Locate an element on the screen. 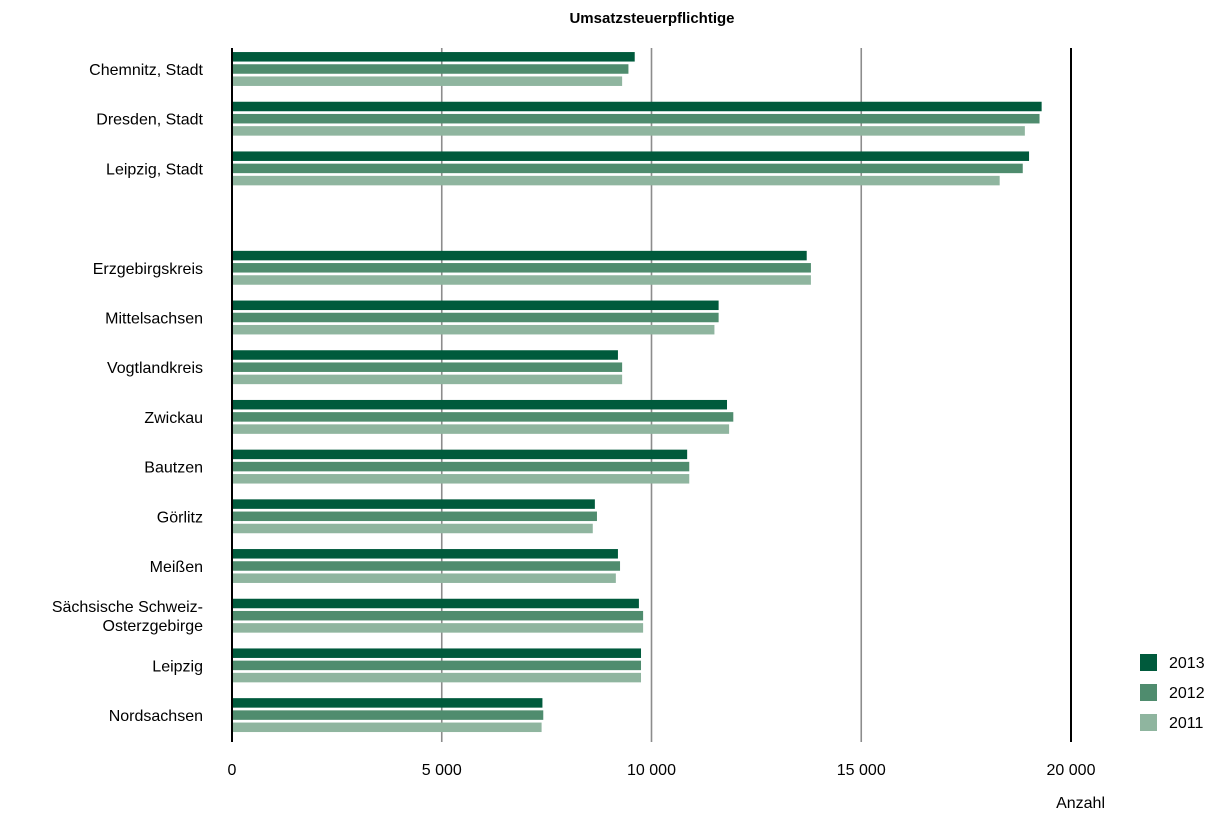  category-label-line: Leipzig, Stadt is located at coordinates (155, 169).